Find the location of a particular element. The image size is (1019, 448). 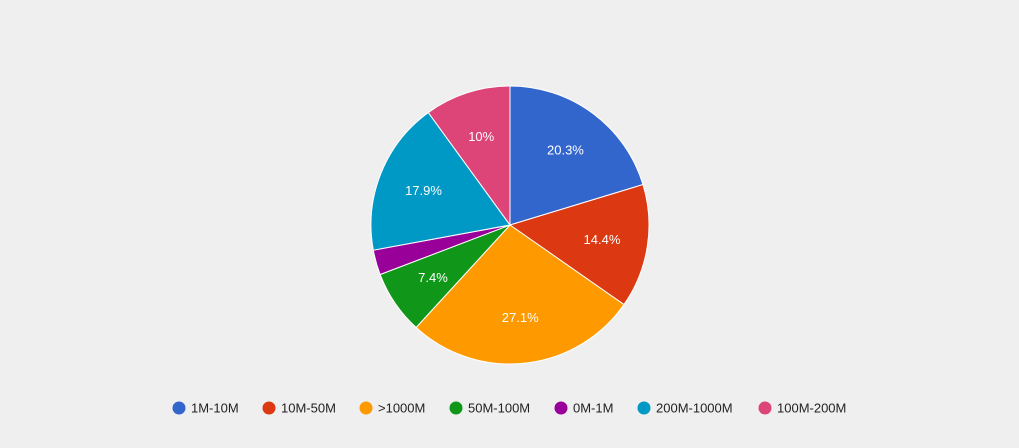

slice-label-100m-200m: 10% is located at coordinates (481, 136).